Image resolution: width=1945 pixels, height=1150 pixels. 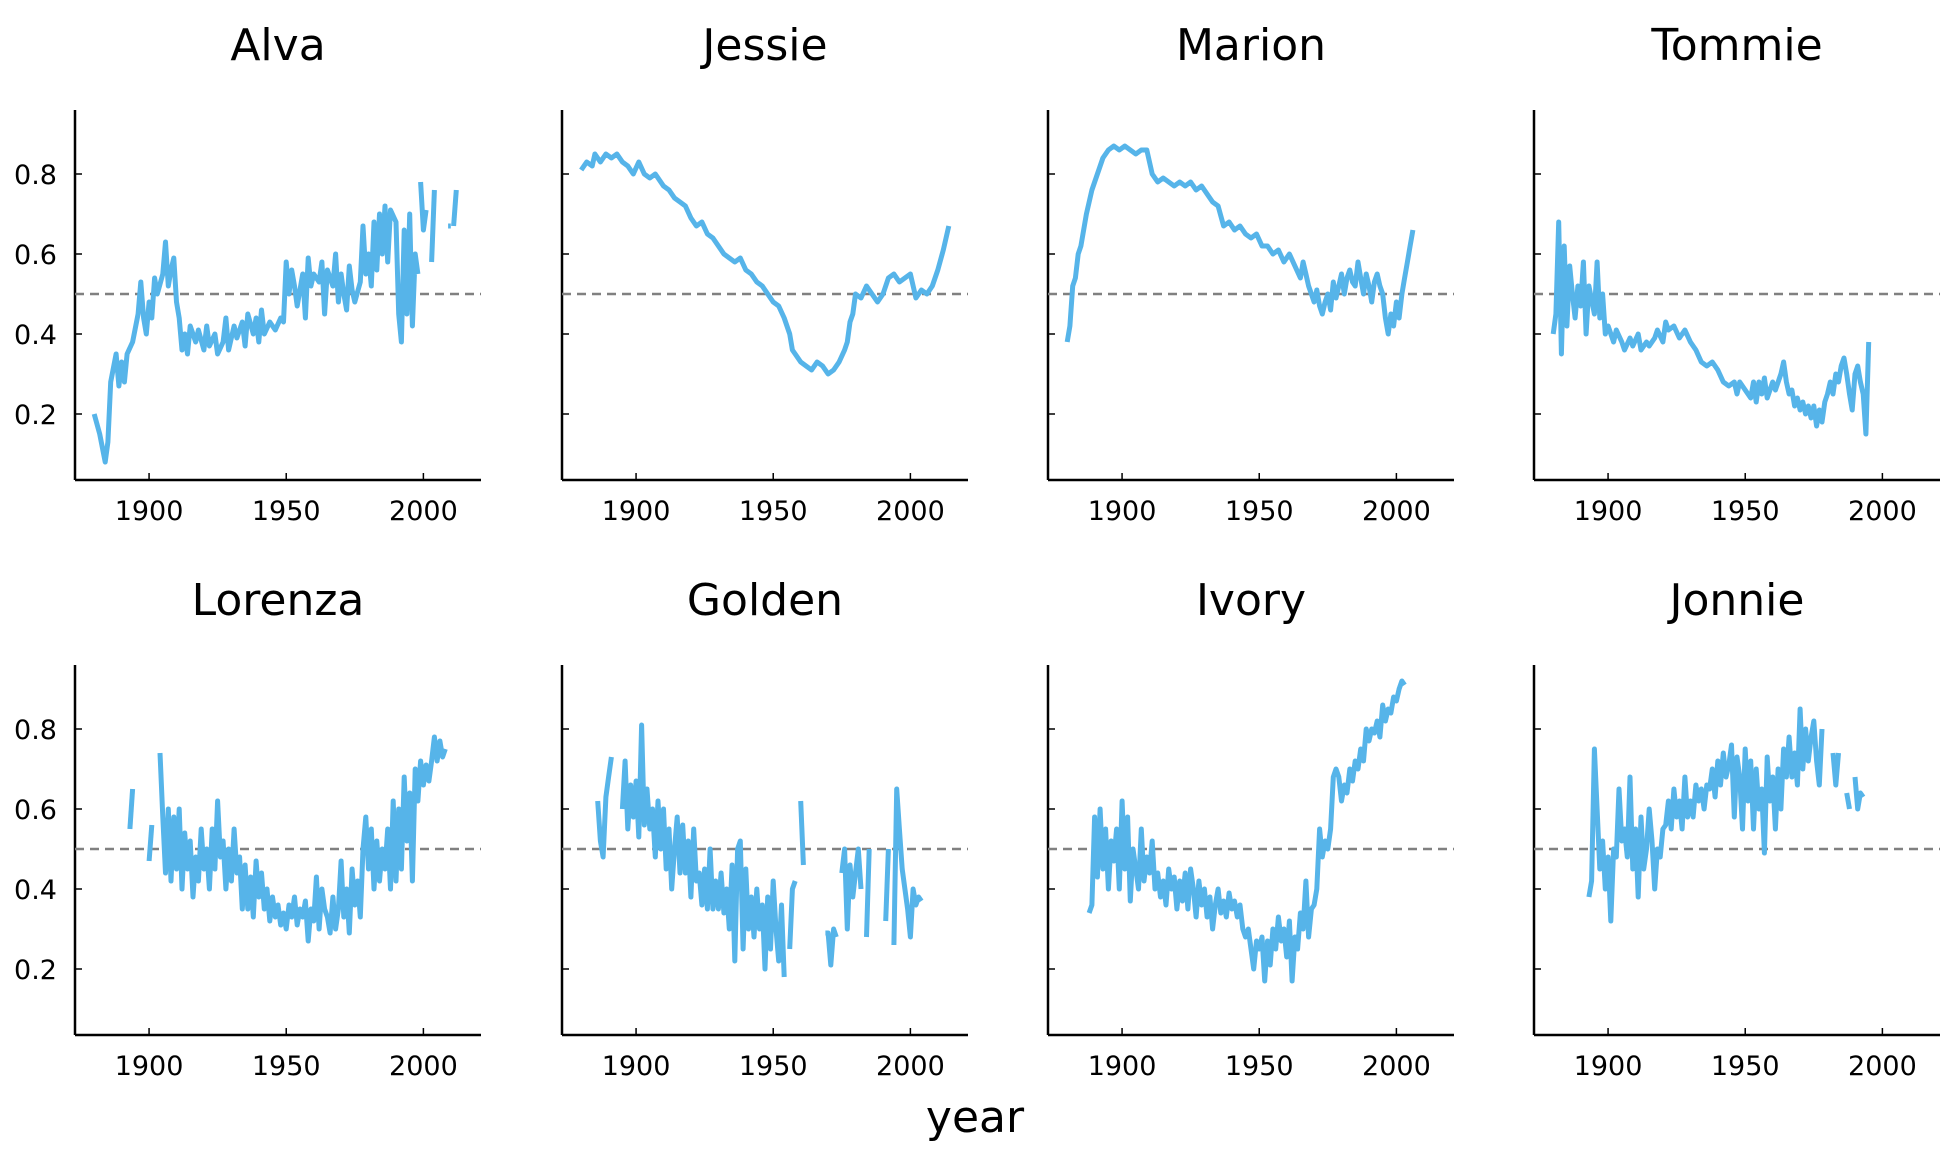 I want to click on panel-marion: Marion 1900 1950 2000, so click(x=1250, y=273).